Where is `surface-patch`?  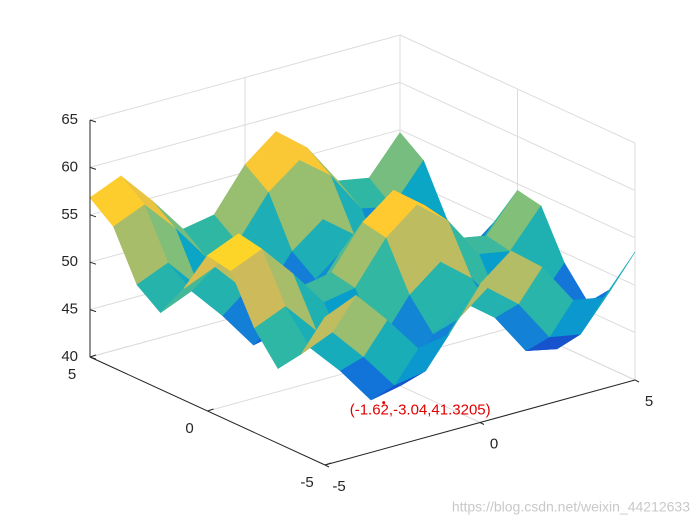 surface-patch is located at coordinates (329, 324).